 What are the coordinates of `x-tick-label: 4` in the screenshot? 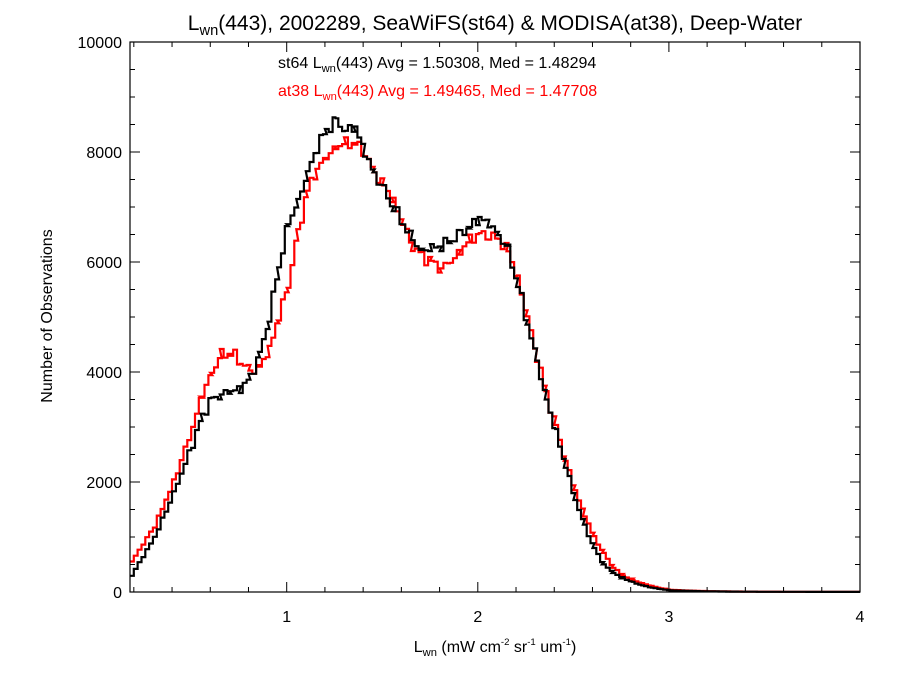 It's located at (860, 617).